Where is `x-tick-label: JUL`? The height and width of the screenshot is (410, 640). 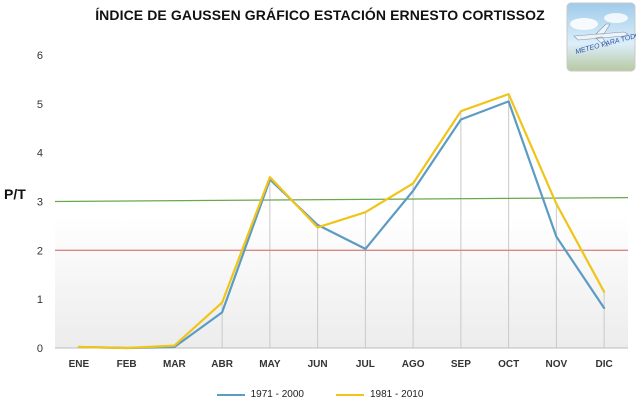
x-tick-label: JUL is located at coordinates (365, 364).